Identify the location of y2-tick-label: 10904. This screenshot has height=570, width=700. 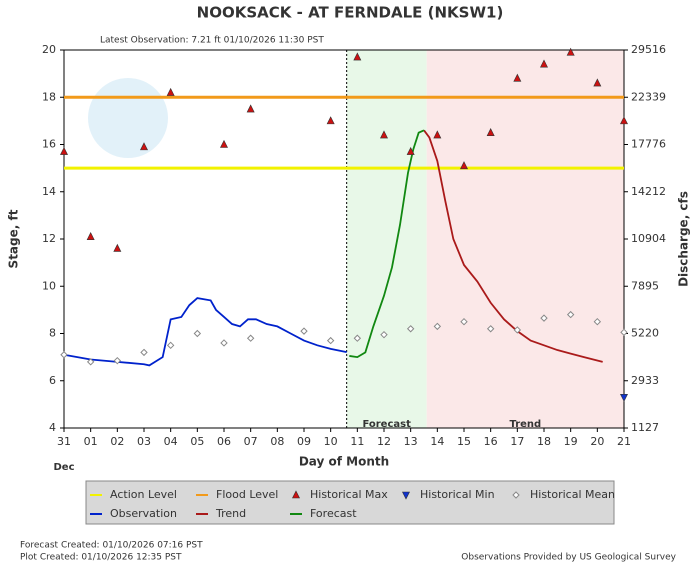
(648, 238).